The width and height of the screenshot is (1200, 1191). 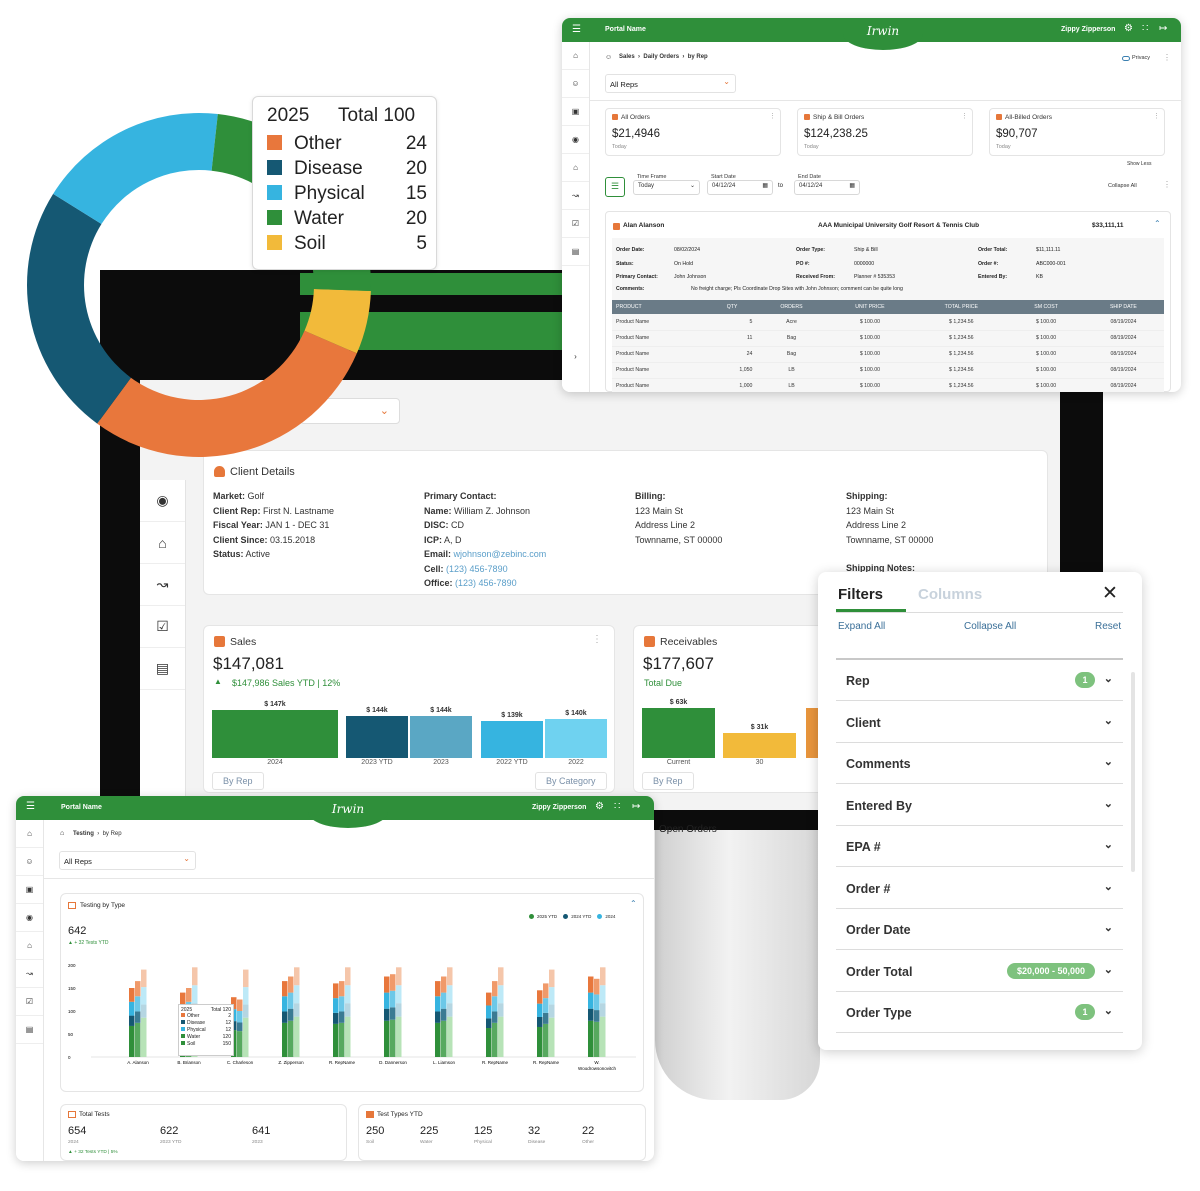 I want to click on start-date-input: 04/12/24 ▦, so click(x=740, y=187).